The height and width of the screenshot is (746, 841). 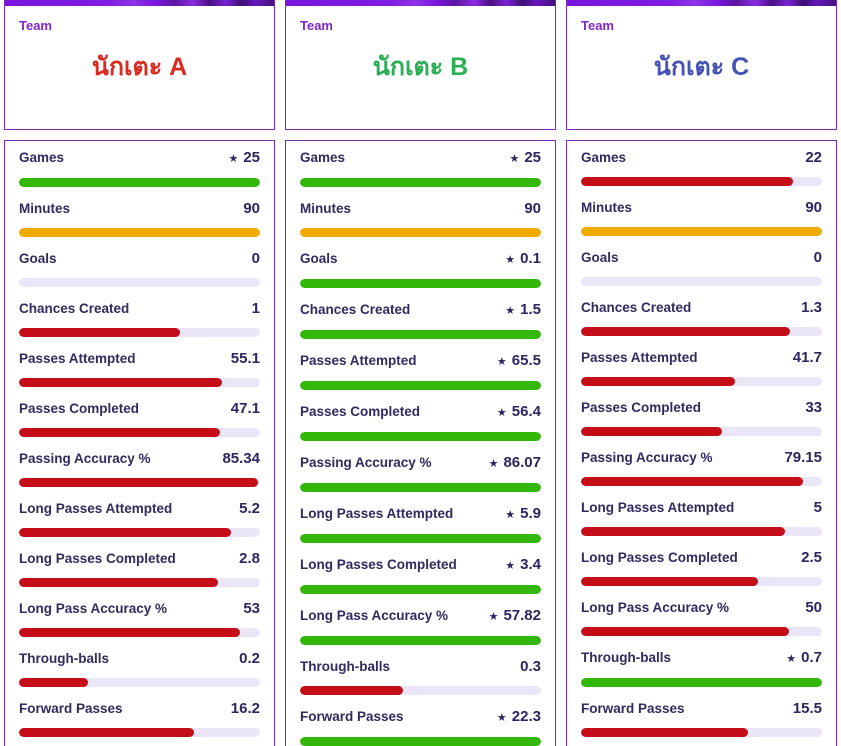 I want to click on stat-value-wrap: 47.1, so click(x=245, y=409).